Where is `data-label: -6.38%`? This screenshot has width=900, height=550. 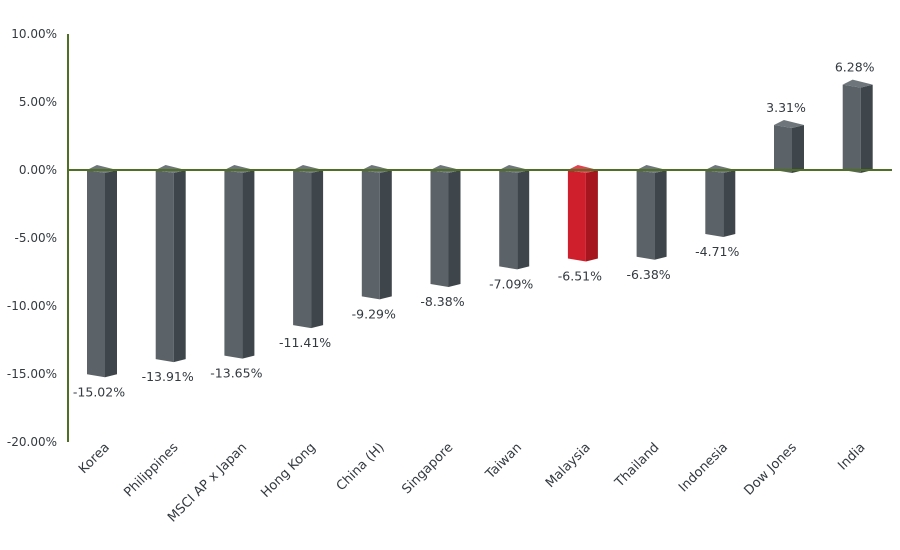
data-label: -6.38% is located at coordinates (648, 274).